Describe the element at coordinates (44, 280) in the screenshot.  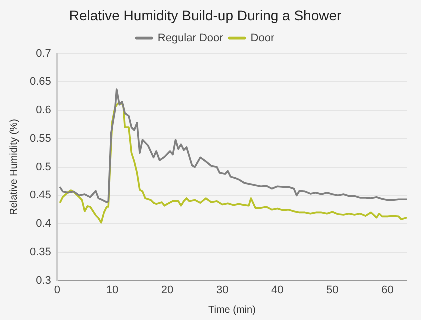
I see `y-tick-label: 0.3` at that location.